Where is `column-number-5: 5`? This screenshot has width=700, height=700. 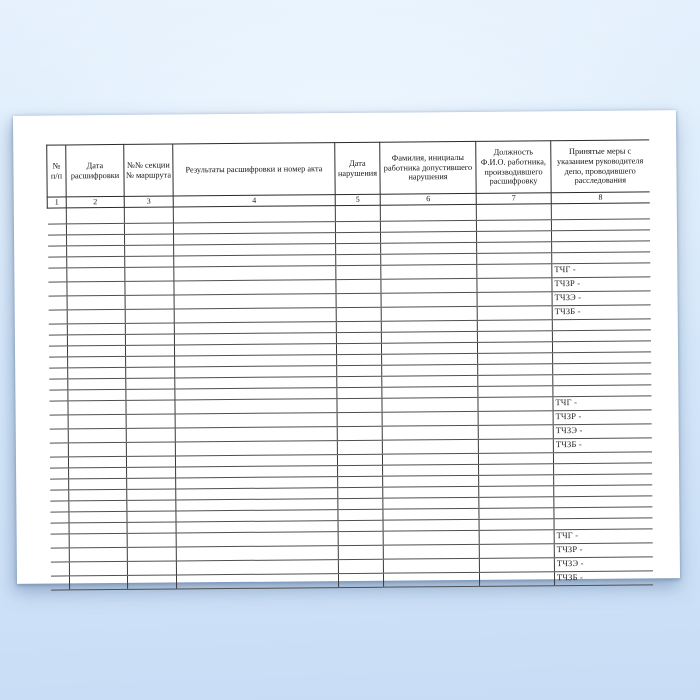 column-number-5: 5 is located at coordinates (358, 200).